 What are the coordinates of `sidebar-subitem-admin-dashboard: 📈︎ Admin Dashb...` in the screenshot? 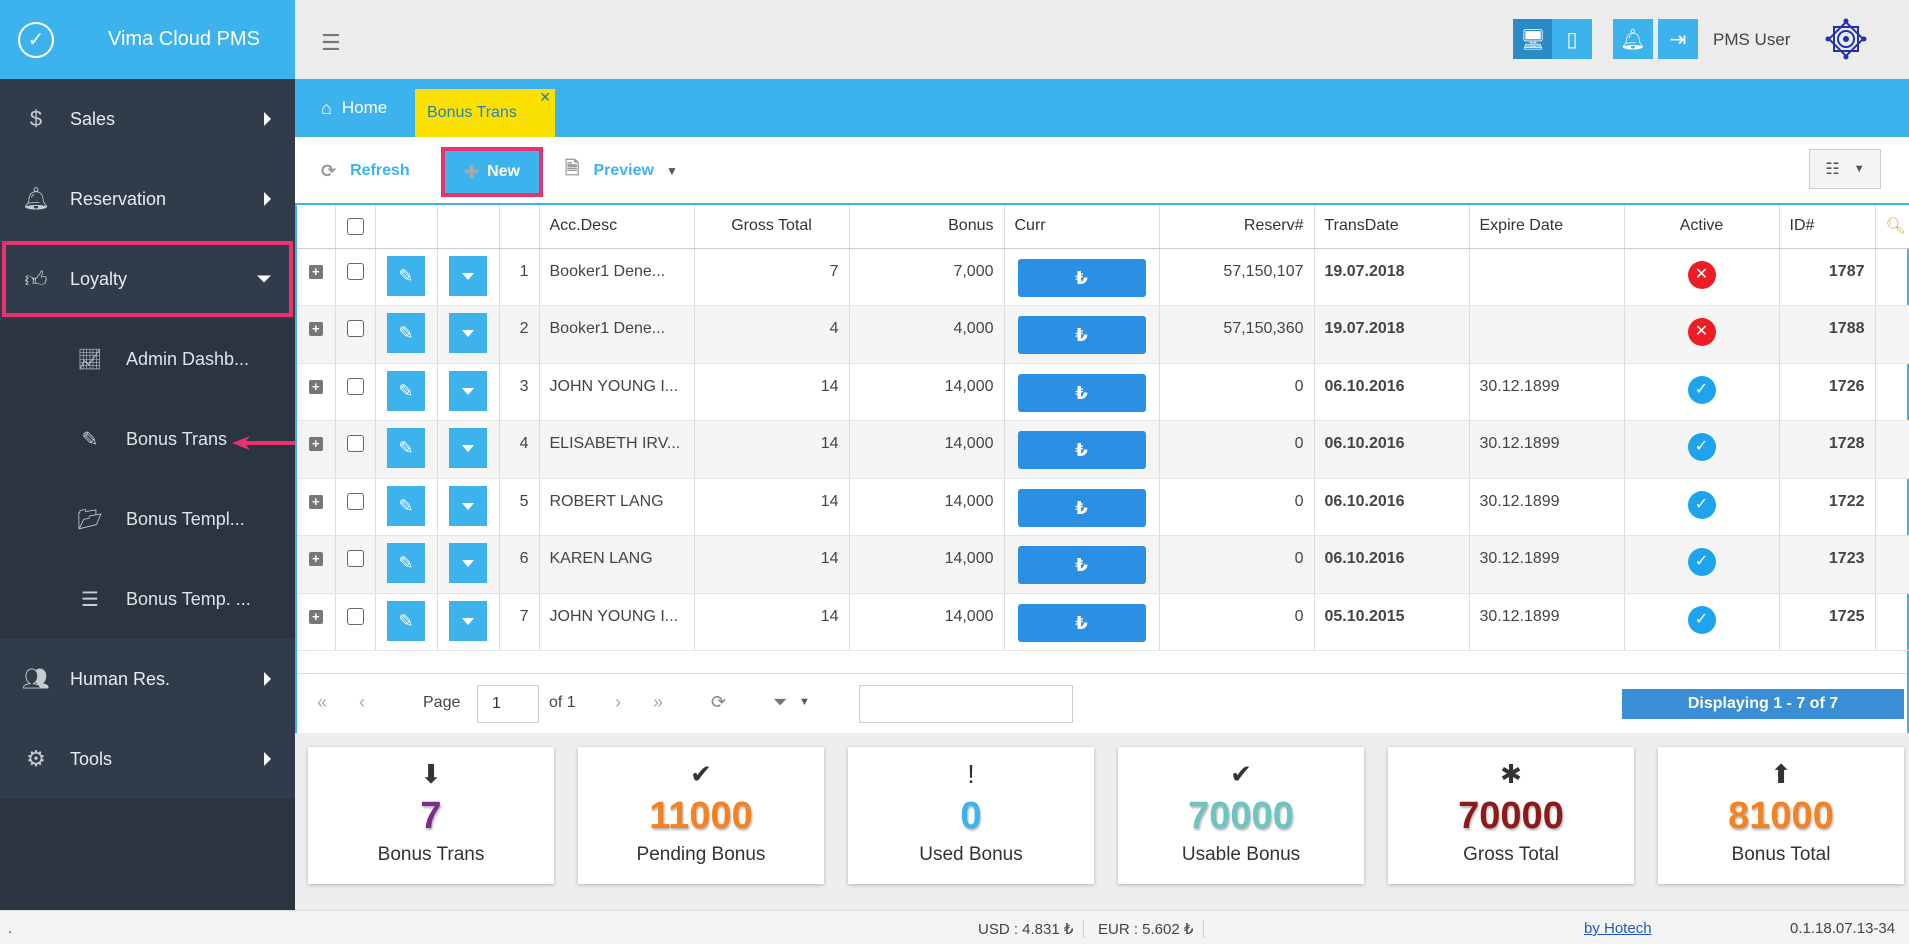 It's located at (147, 359).